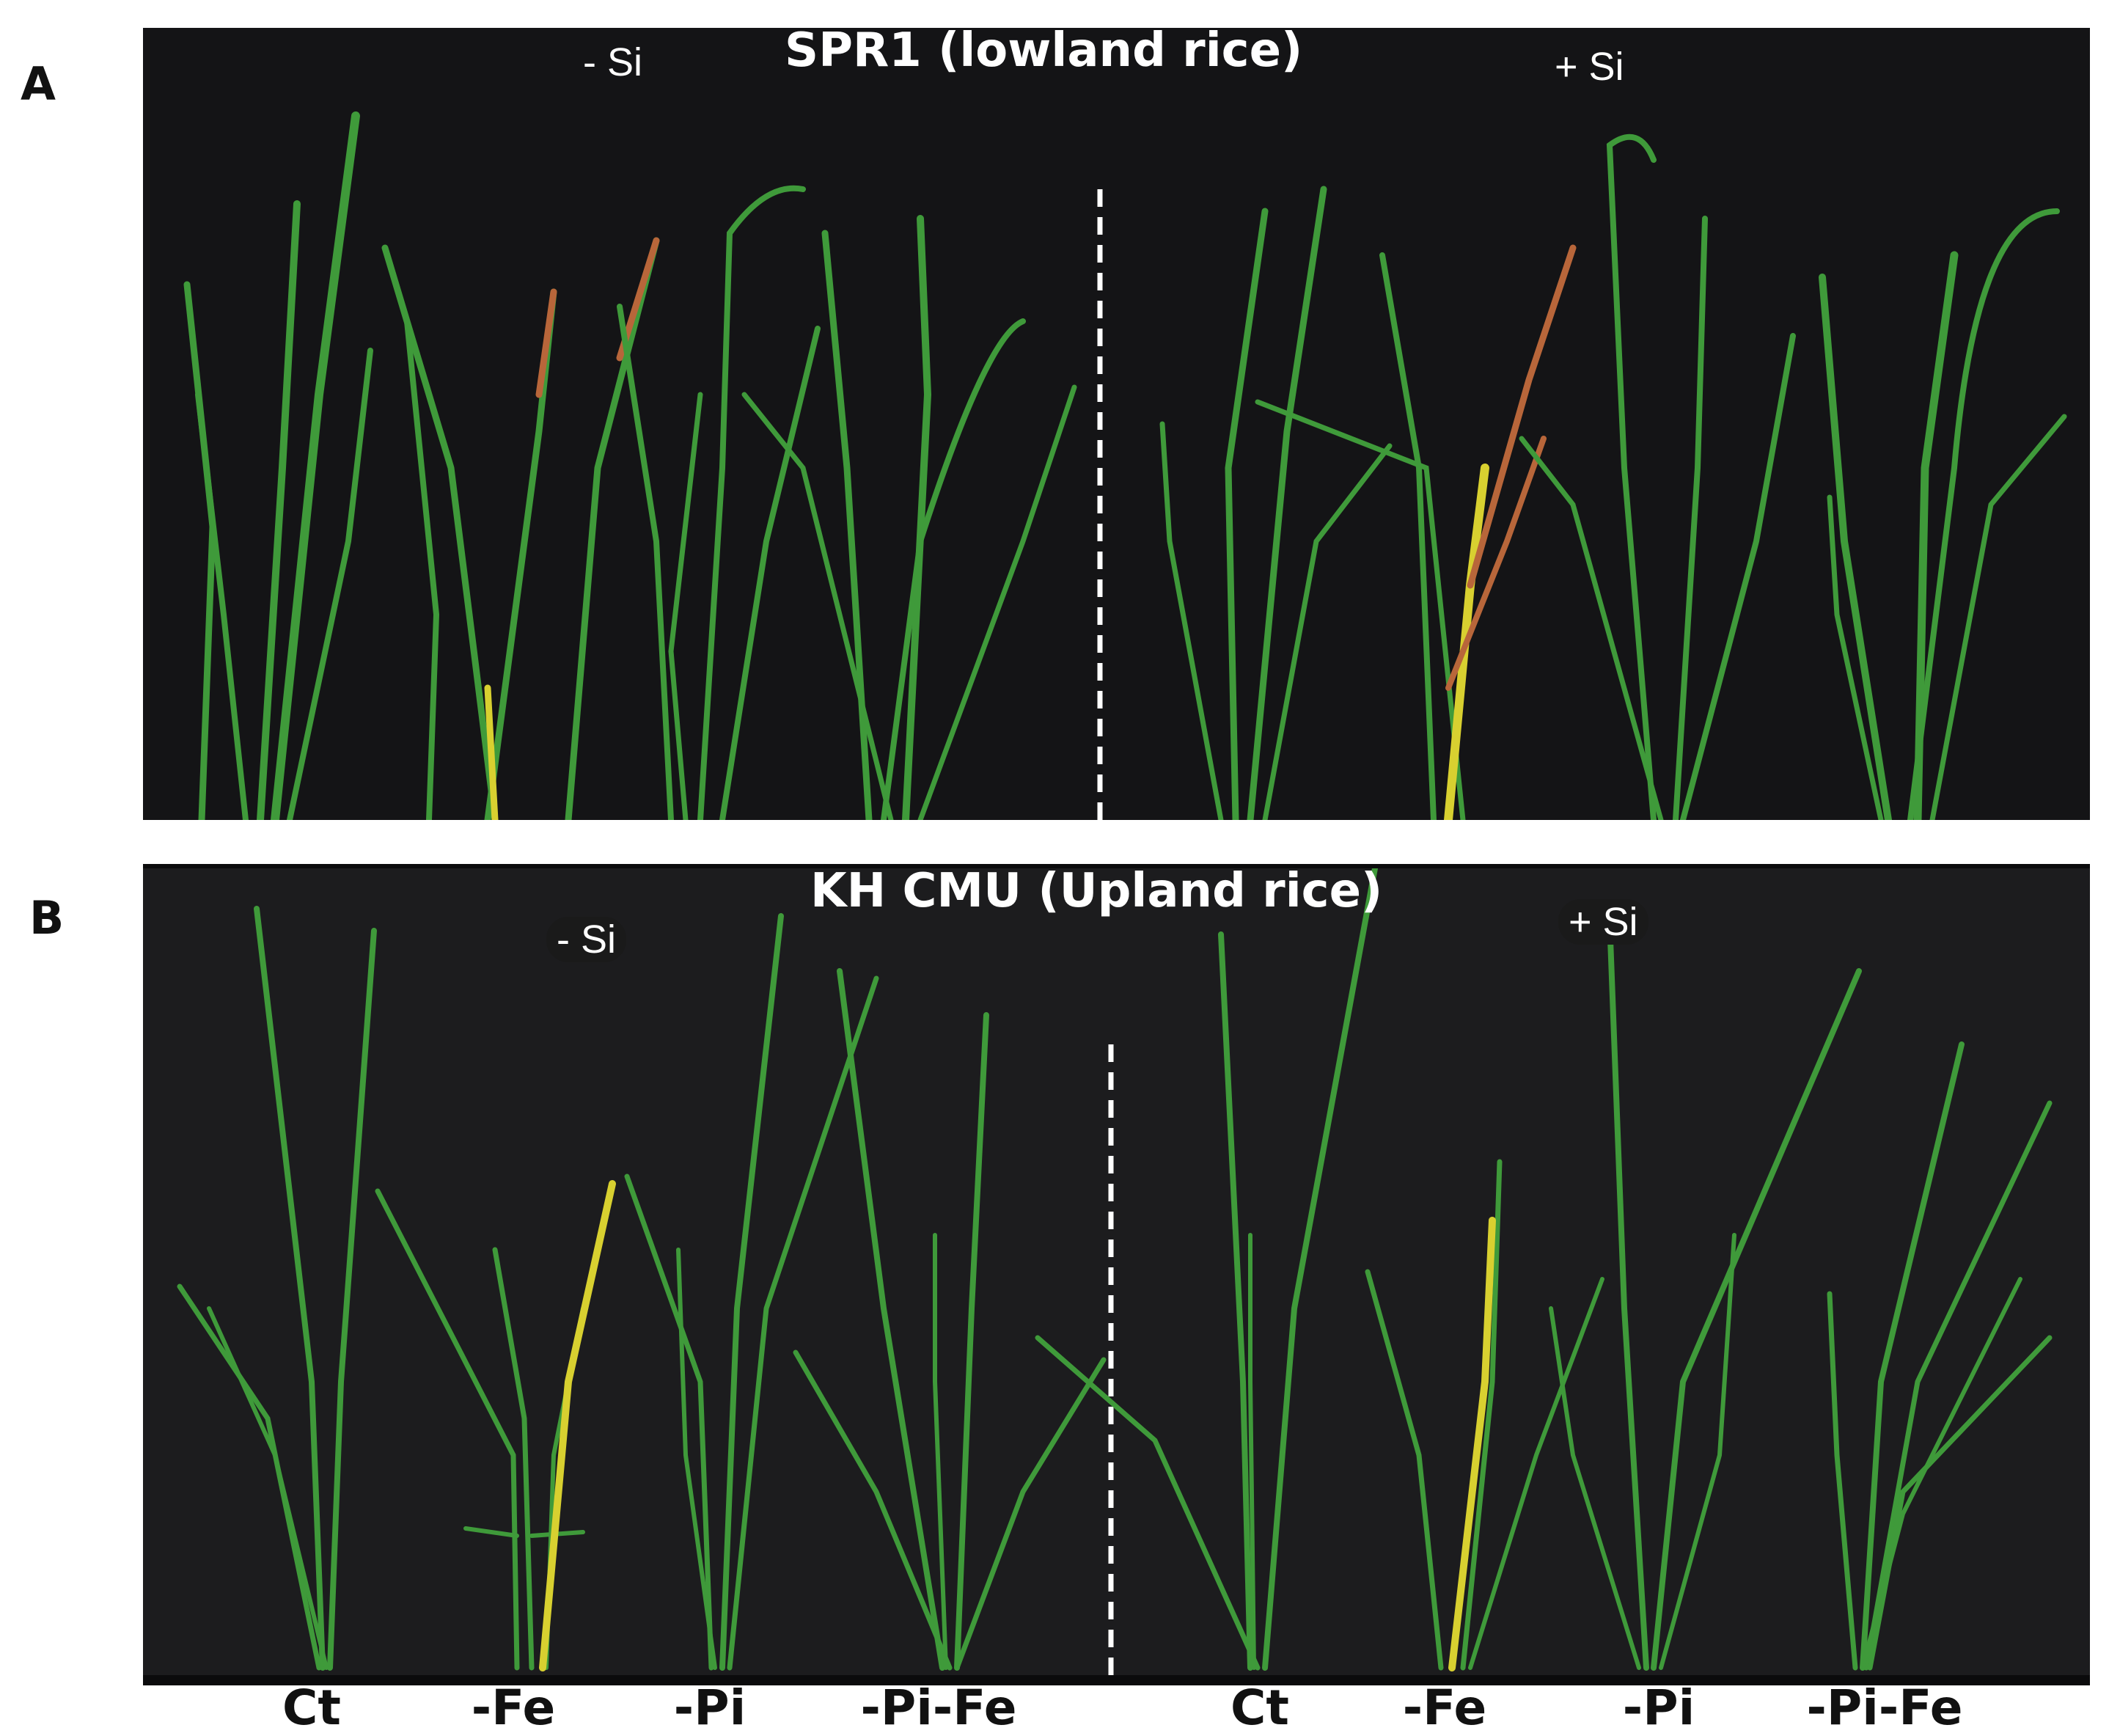  Describe the element at coordinates (1589, 67) in the screenshot. I see `panel-a-plus-si-label: + Si` at that location.